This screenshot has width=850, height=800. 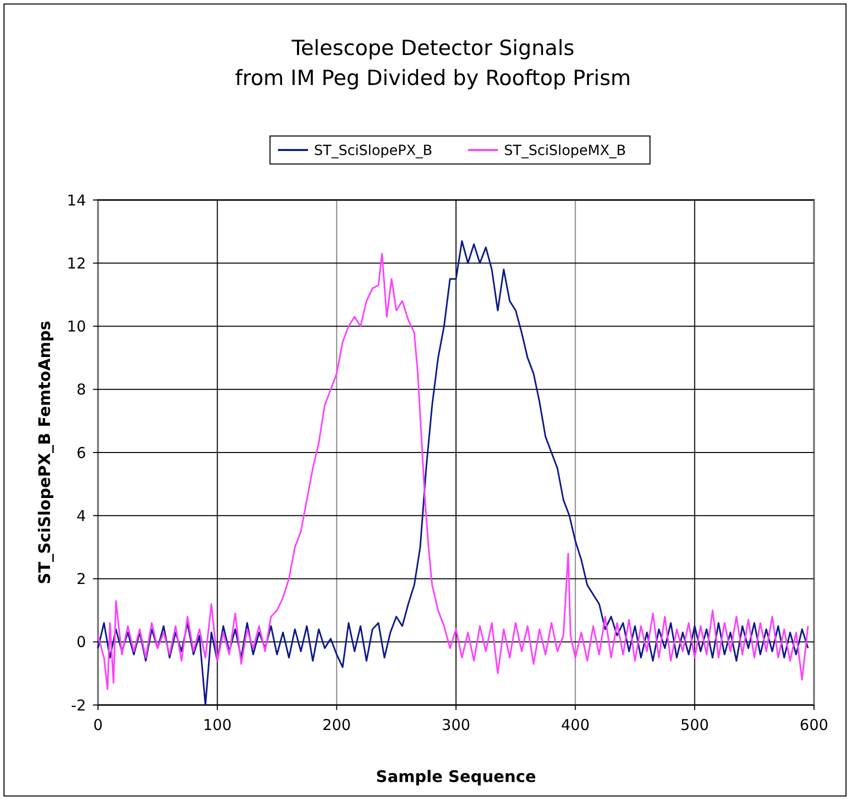 I want to click on y-tick-label: 10, so click(x=76, y=327).